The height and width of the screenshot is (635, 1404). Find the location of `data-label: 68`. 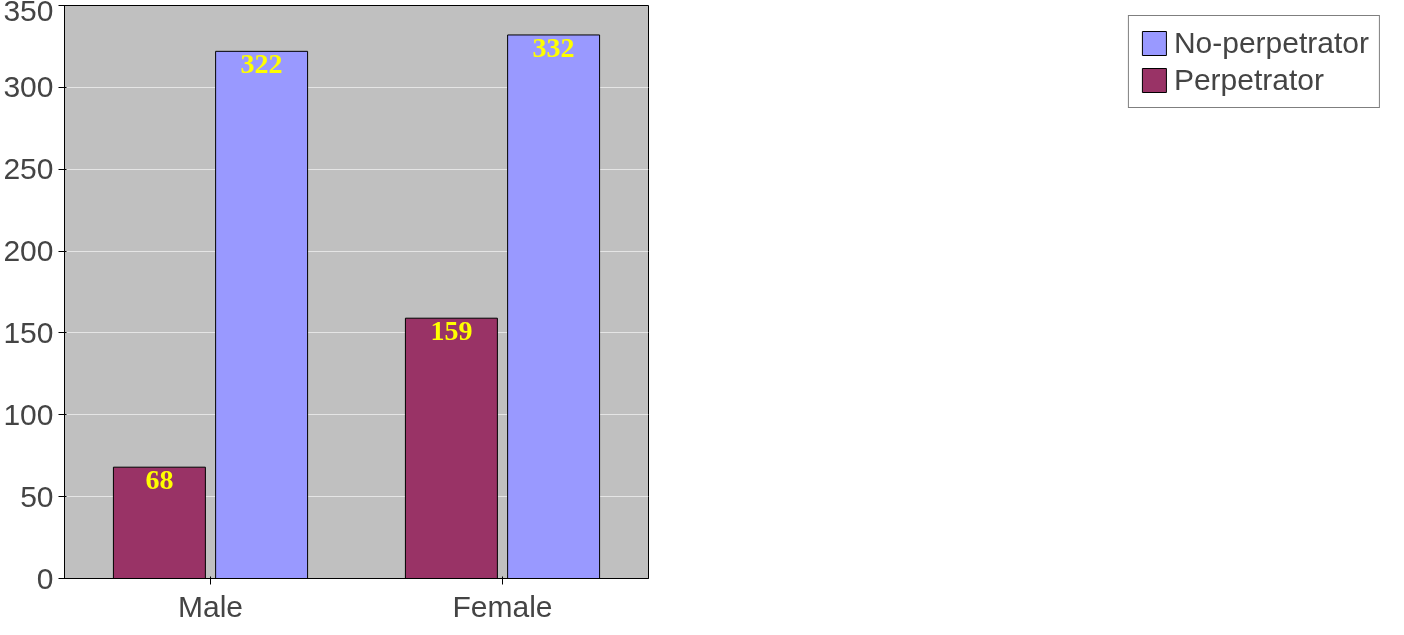

data-label: 68 is located at coordinates (159, 480).